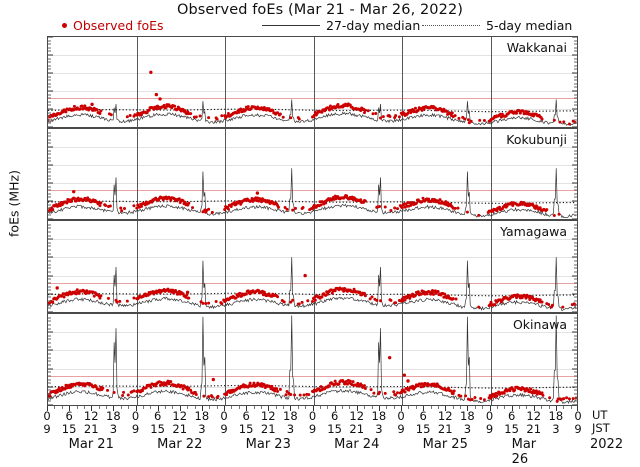 The width and height of the screenshot is (640, 467). What do you see at coordinates (312, 416) in the screenshot?
I see `x-axis-ut-row: 0 6 12 18 0 6 12 18 0 6 12 18 0 6 12 18 0 6 12 18 0 6 12 18 0` at bounding box center [312, 416].